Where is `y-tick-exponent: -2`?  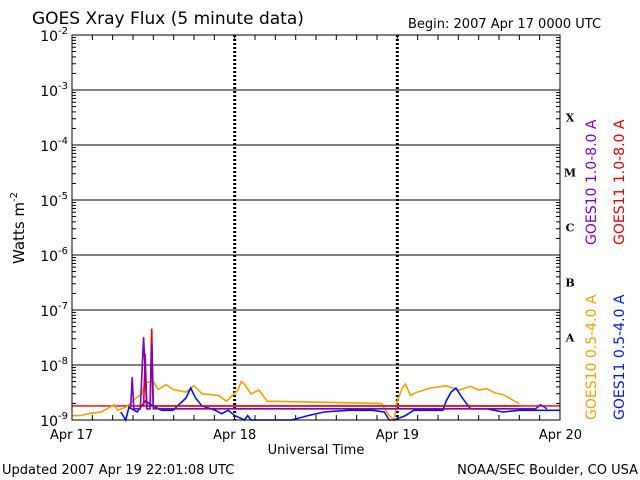 y-tick-exponent: -2 is located at coordinates (63, 31).